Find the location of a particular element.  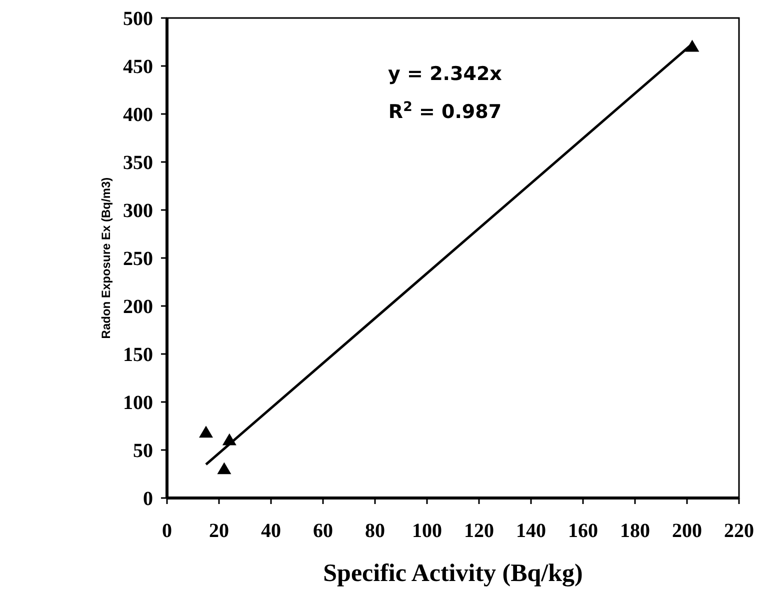

x-tick-label: 120 is located at coordinates (479, 531).